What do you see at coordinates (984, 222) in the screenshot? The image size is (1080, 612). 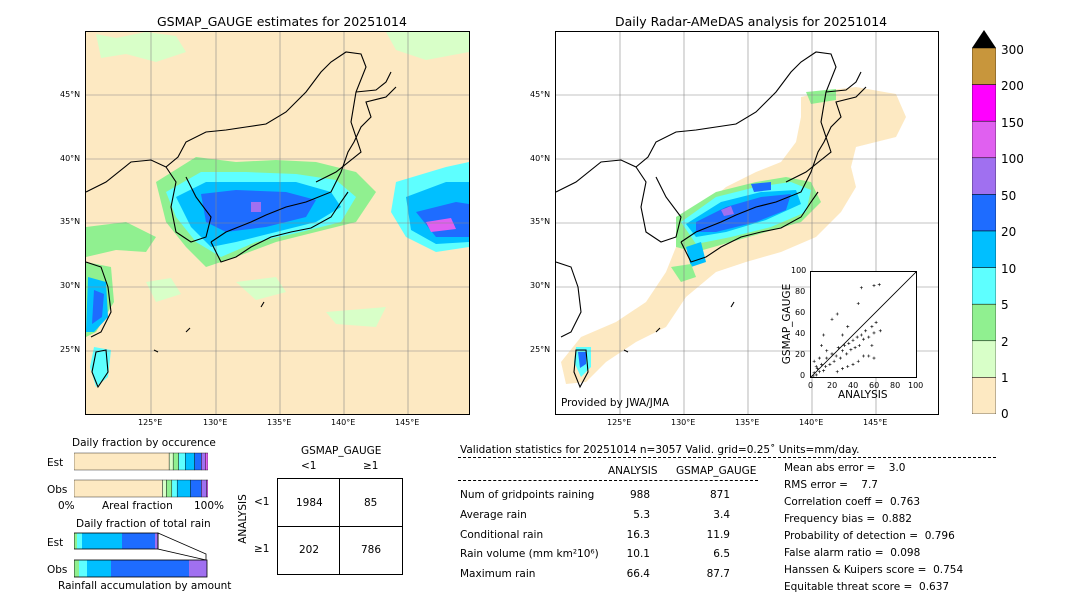 I see `colorbar` at bounding box center [984, 222].